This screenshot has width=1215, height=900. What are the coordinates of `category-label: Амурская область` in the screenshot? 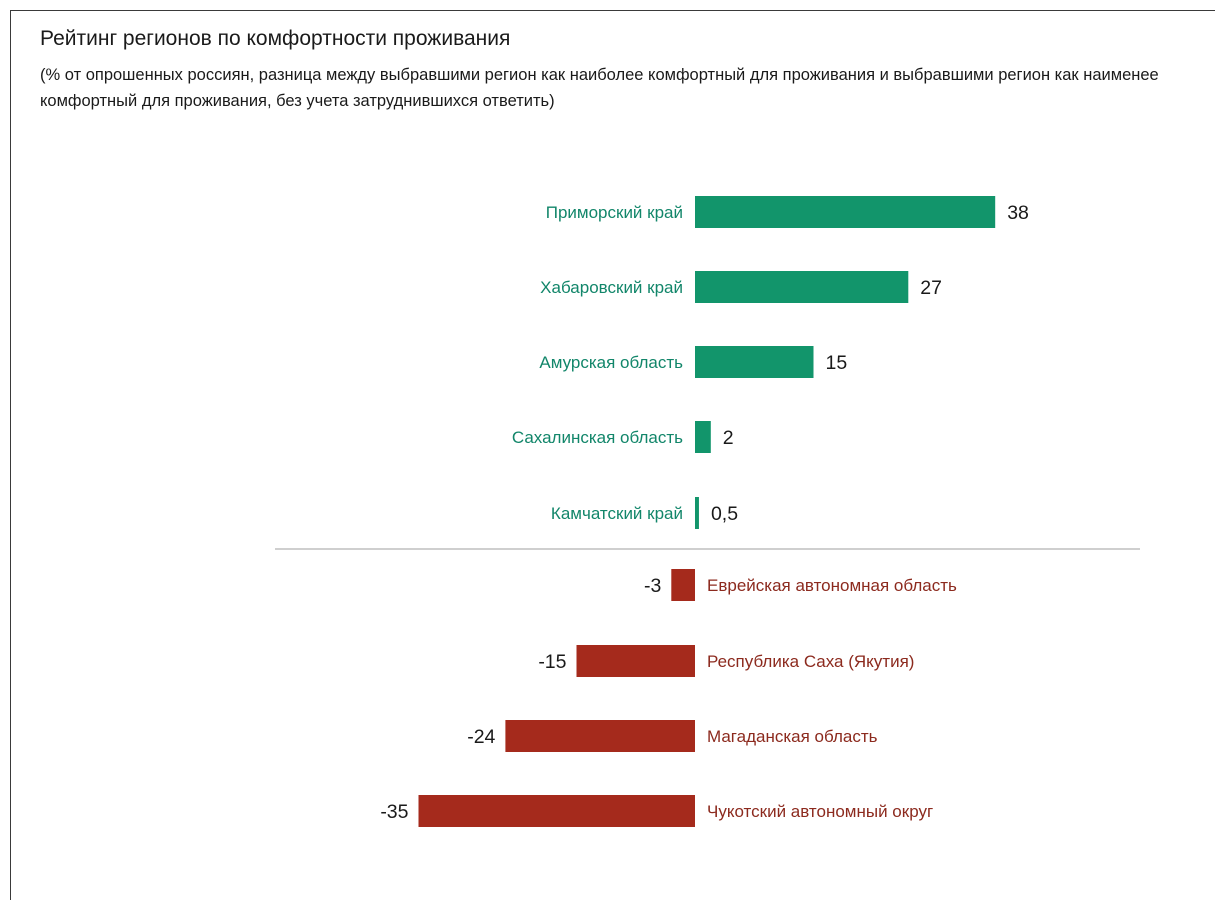 It's located at (611, 362).